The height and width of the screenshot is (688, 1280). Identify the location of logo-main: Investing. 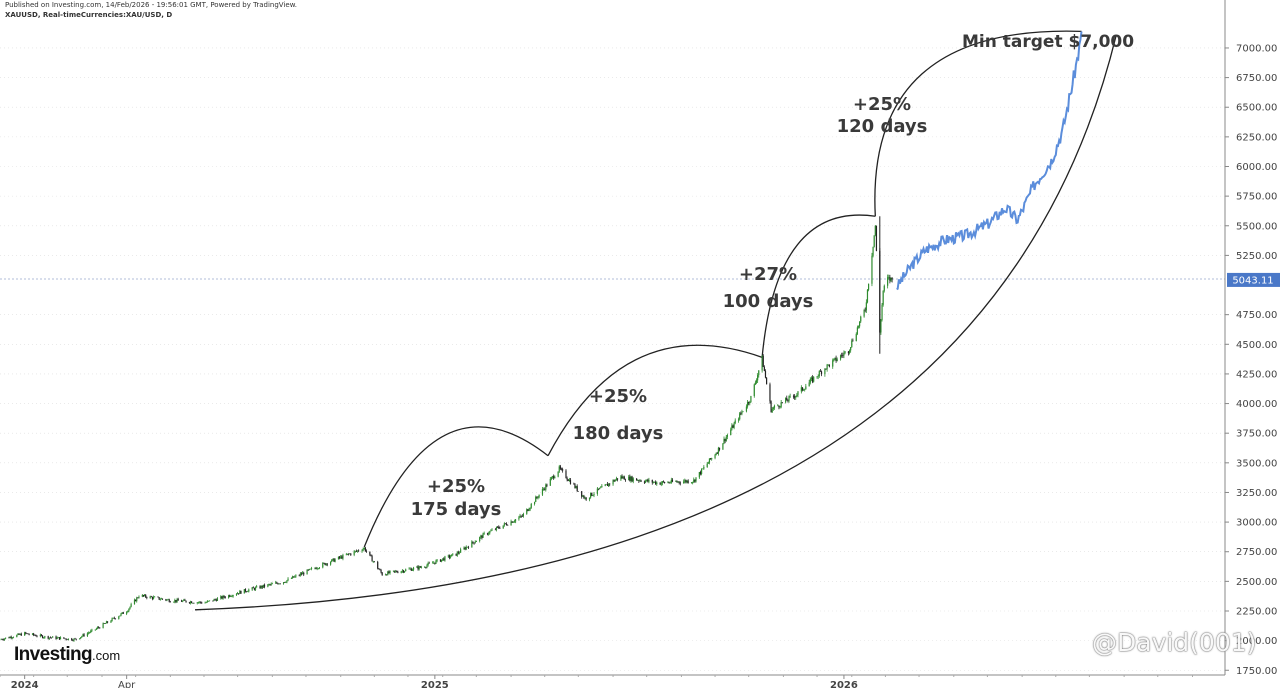
(53, 654).